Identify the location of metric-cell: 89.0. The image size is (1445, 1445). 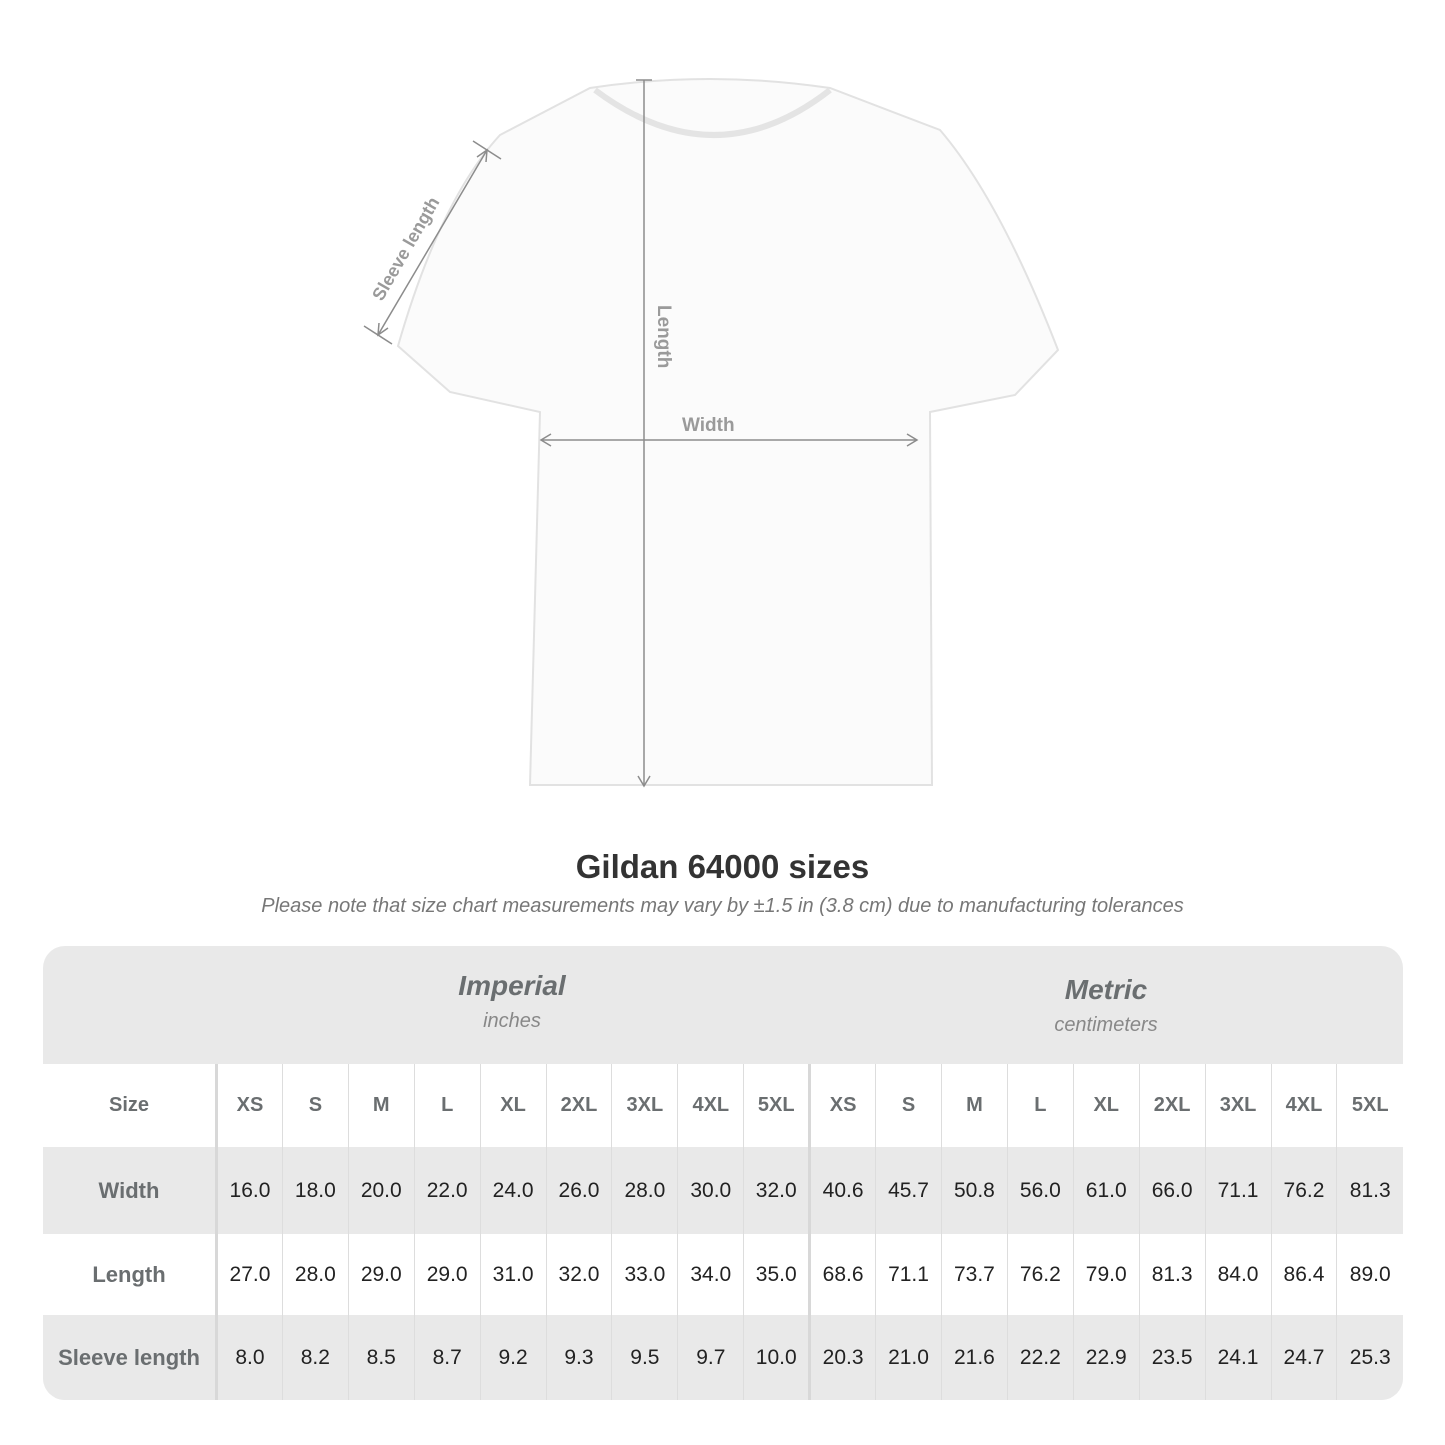
(1369, 1274).